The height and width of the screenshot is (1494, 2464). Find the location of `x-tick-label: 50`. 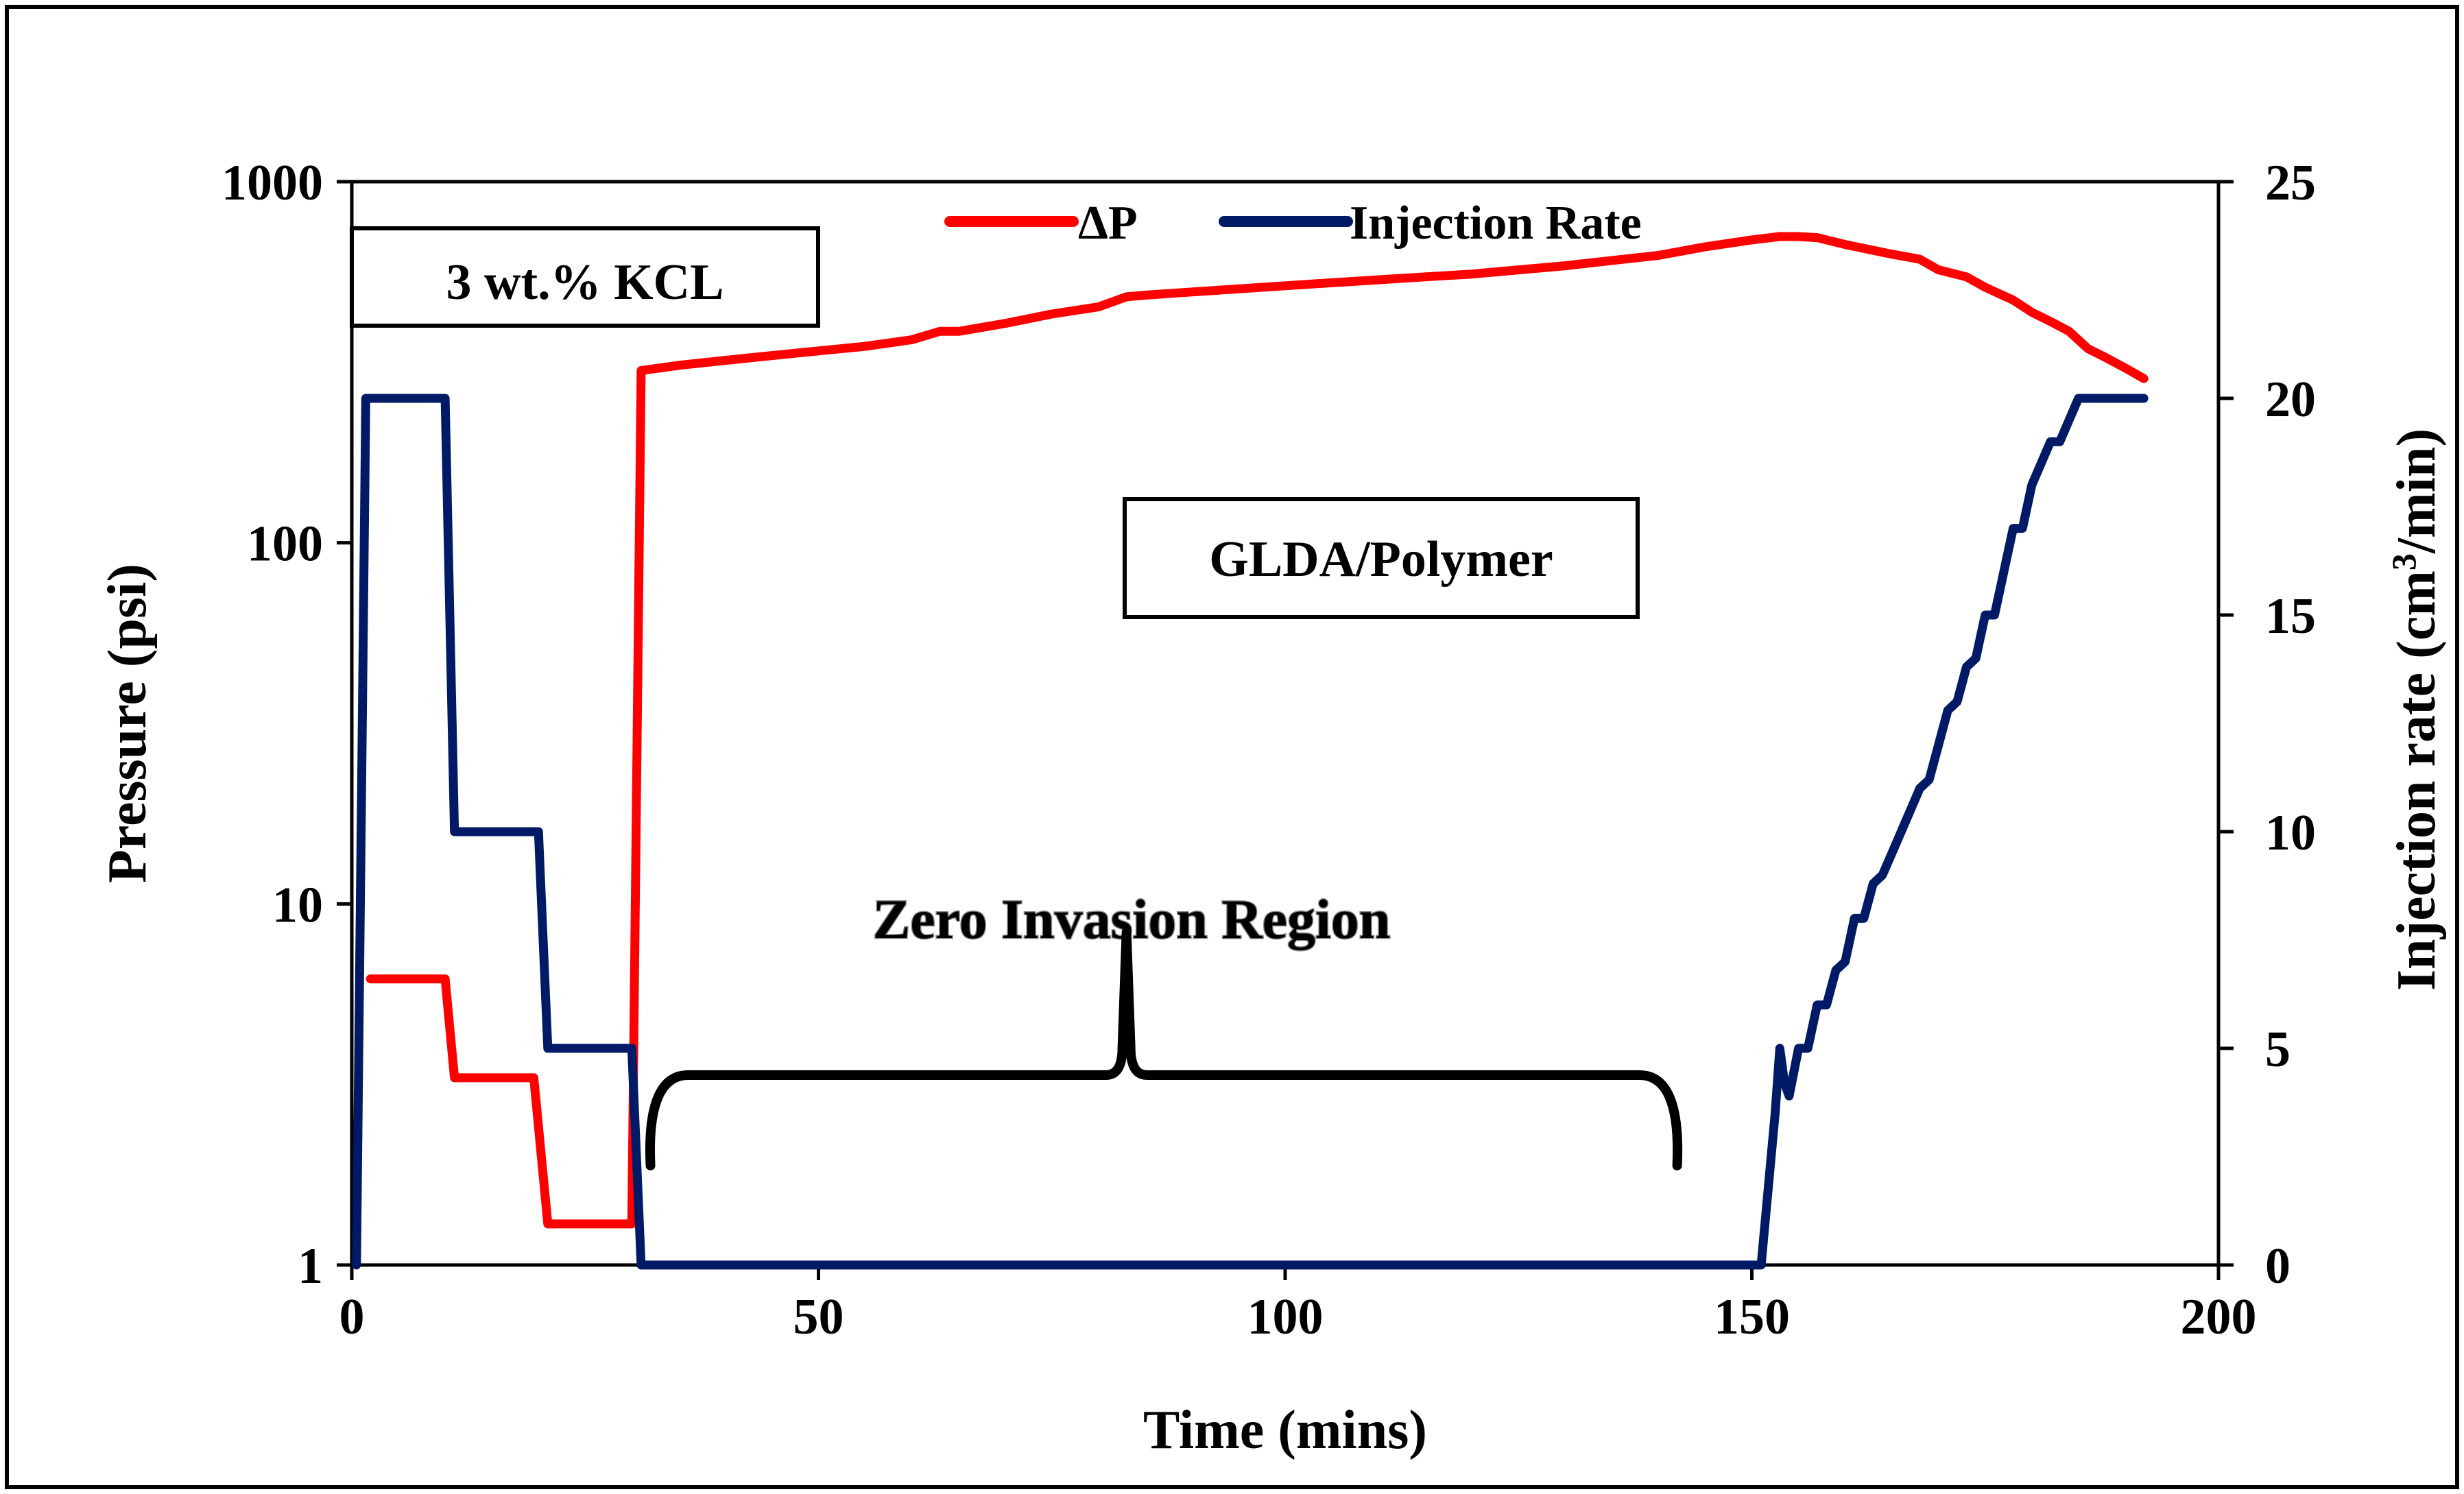

x-tick-label: 50 is located at coordinates (818, 1317).